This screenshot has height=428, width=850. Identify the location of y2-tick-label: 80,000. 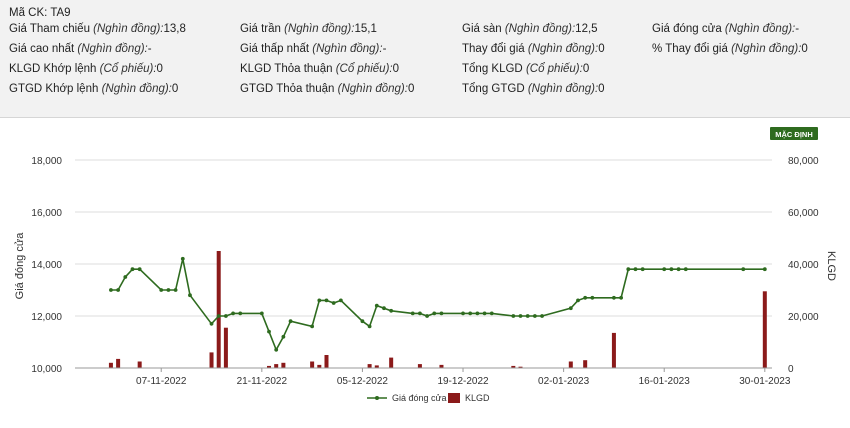
(803, 161).